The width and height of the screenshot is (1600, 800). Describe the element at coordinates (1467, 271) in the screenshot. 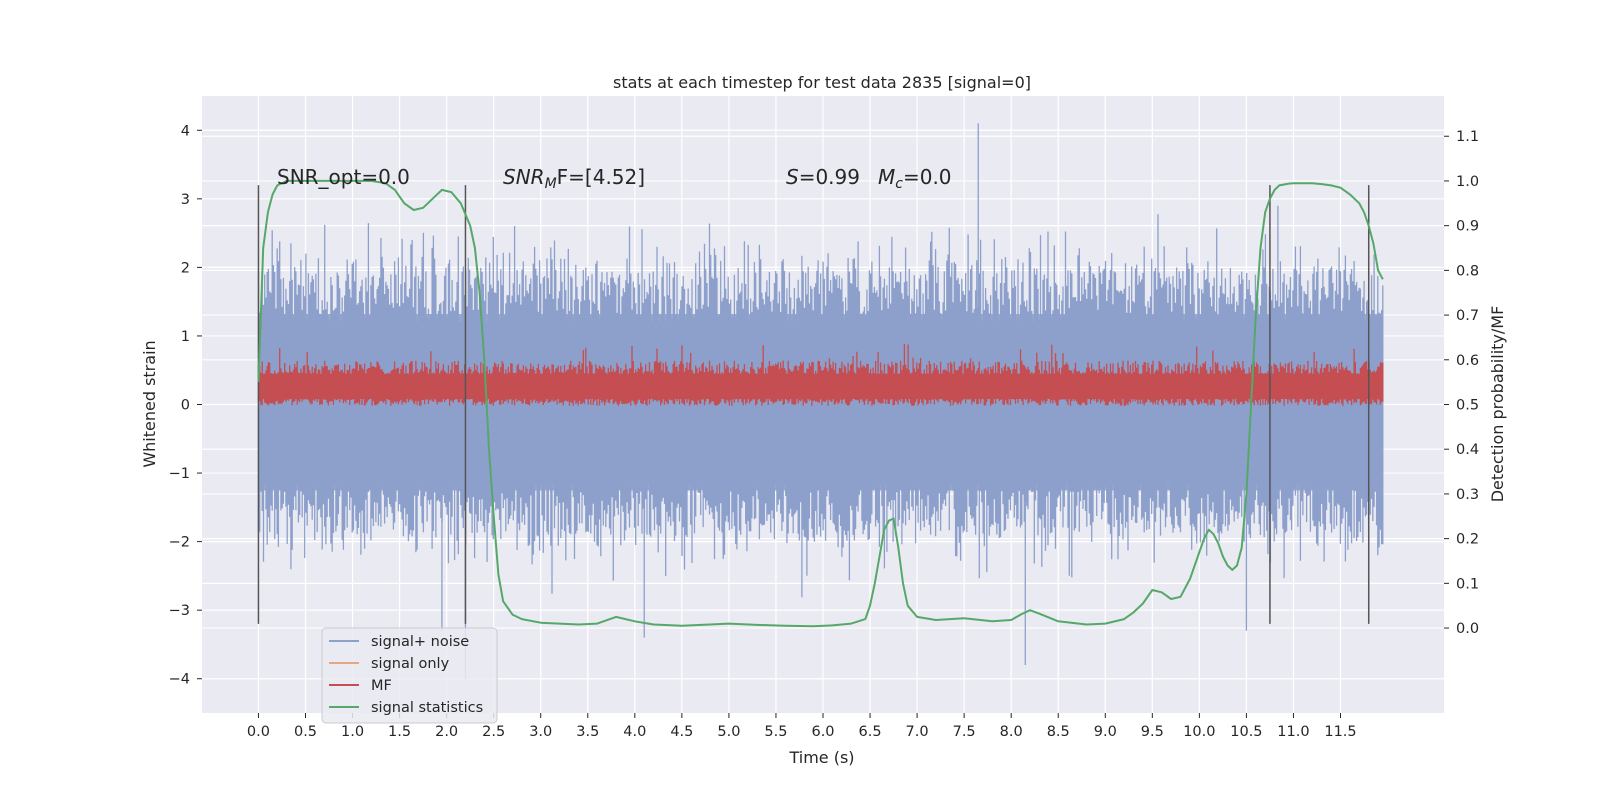

I see `y2-tick-label: 0.8` at that location.